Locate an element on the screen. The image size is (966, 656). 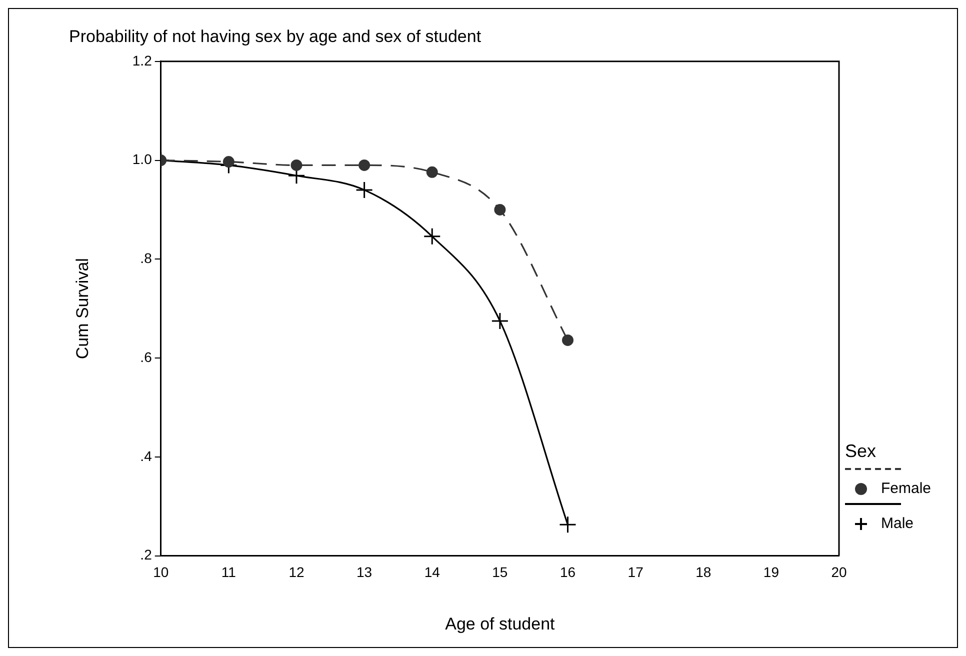
y-tick-label: 1.2 is located at coordinates (142, 60).